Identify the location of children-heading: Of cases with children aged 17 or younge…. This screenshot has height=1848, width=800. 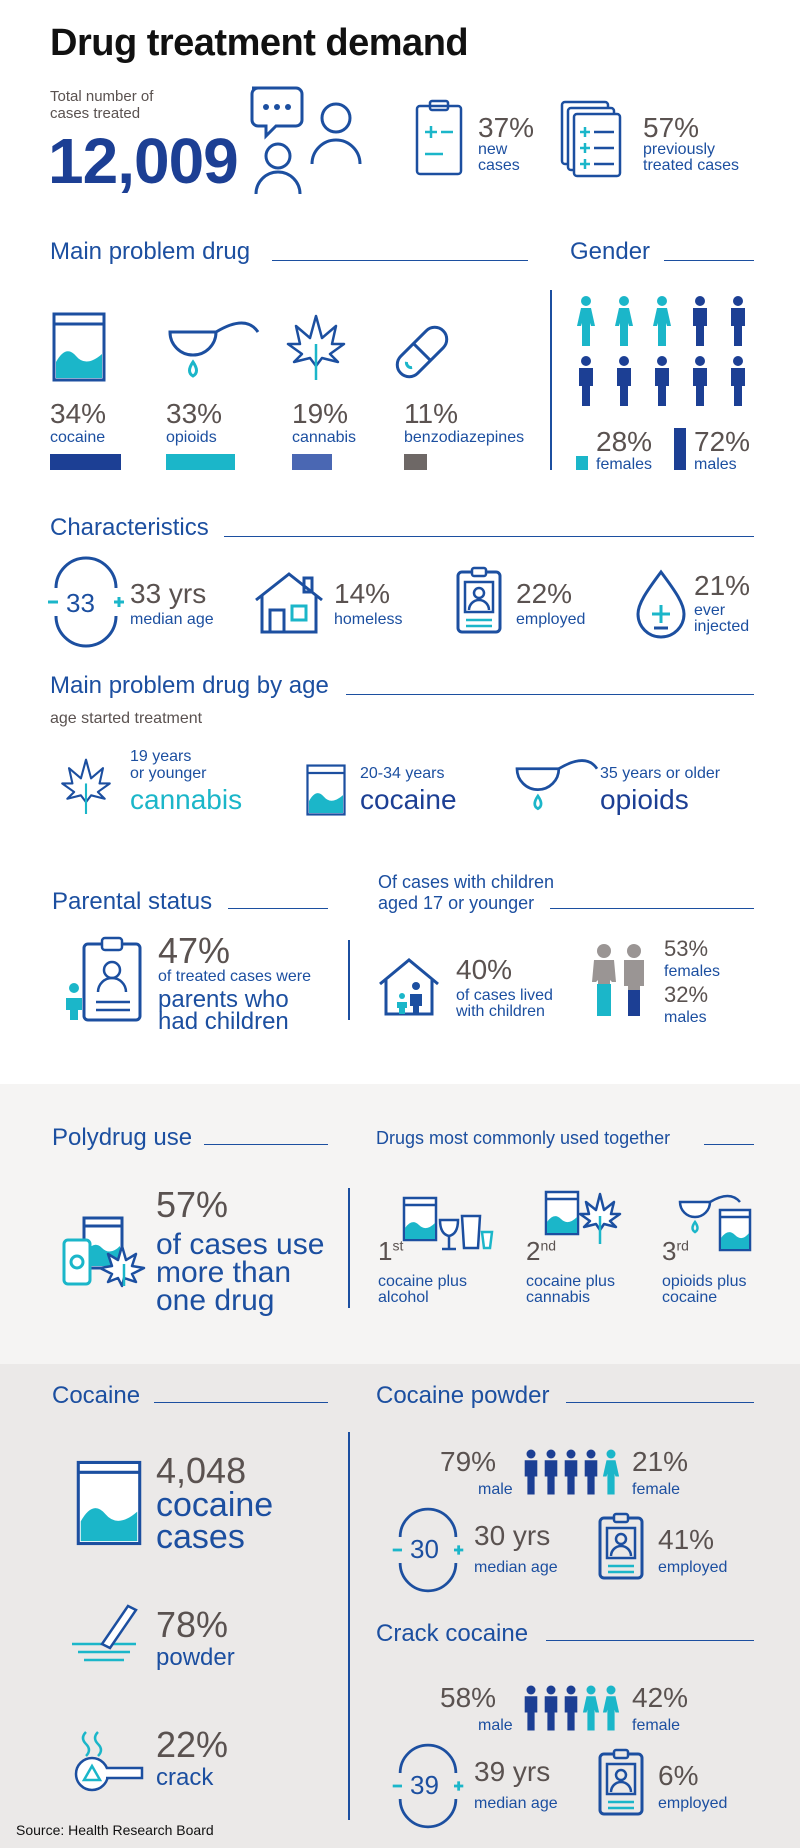
(466, 893).